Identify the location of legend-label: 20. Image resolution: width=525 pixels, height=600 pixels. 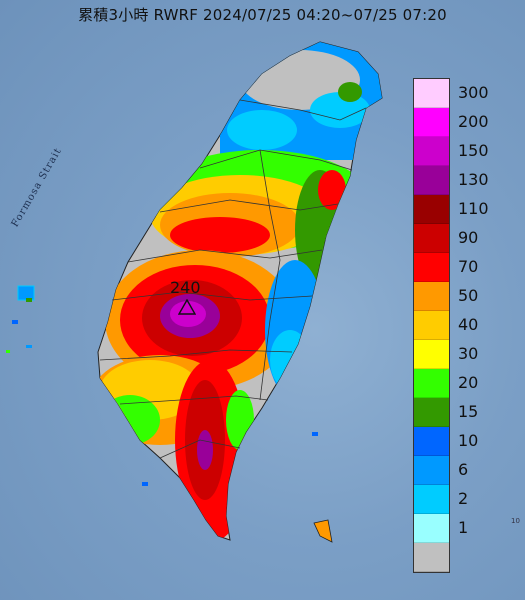
(468, 382).